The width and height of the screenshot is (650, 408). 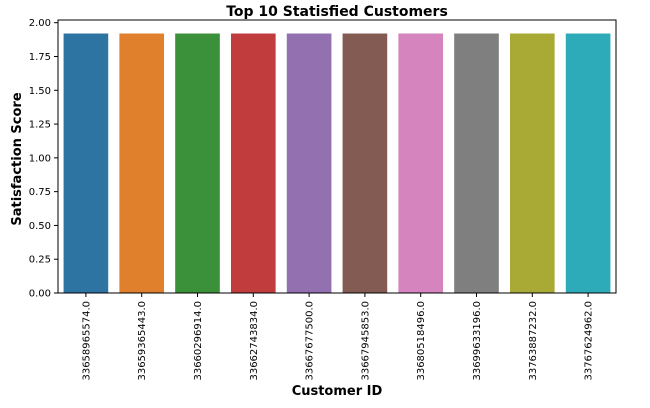 What do you see at coordinates (17, 158) in the screenshot?
I see `y-axis-label: Satisfaction Score` at bounding box center [17, 158].